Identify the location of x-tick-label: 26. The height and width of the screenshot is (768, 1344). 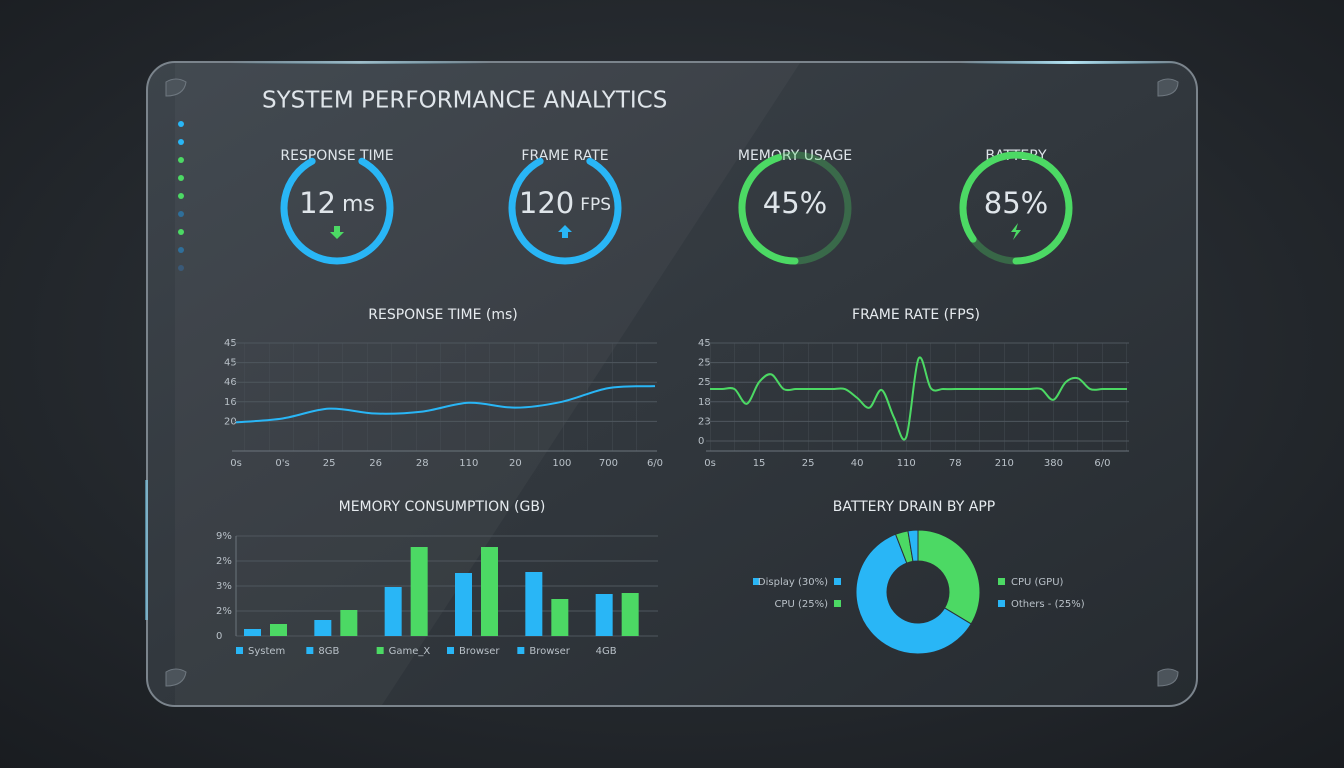
(375, 463).